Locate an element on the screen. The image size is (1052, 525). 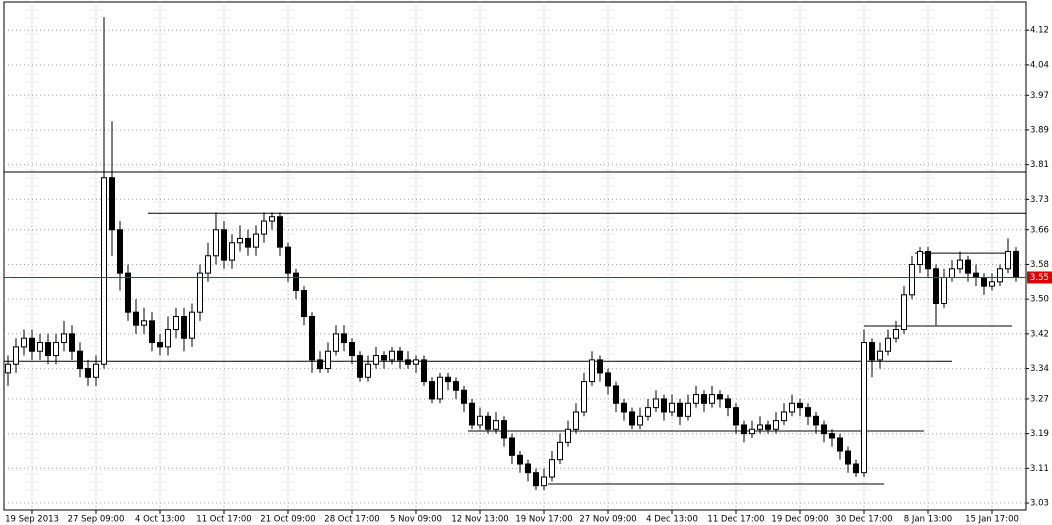
y-tick-label: 3.19 is located at coordinates (1039, 434).